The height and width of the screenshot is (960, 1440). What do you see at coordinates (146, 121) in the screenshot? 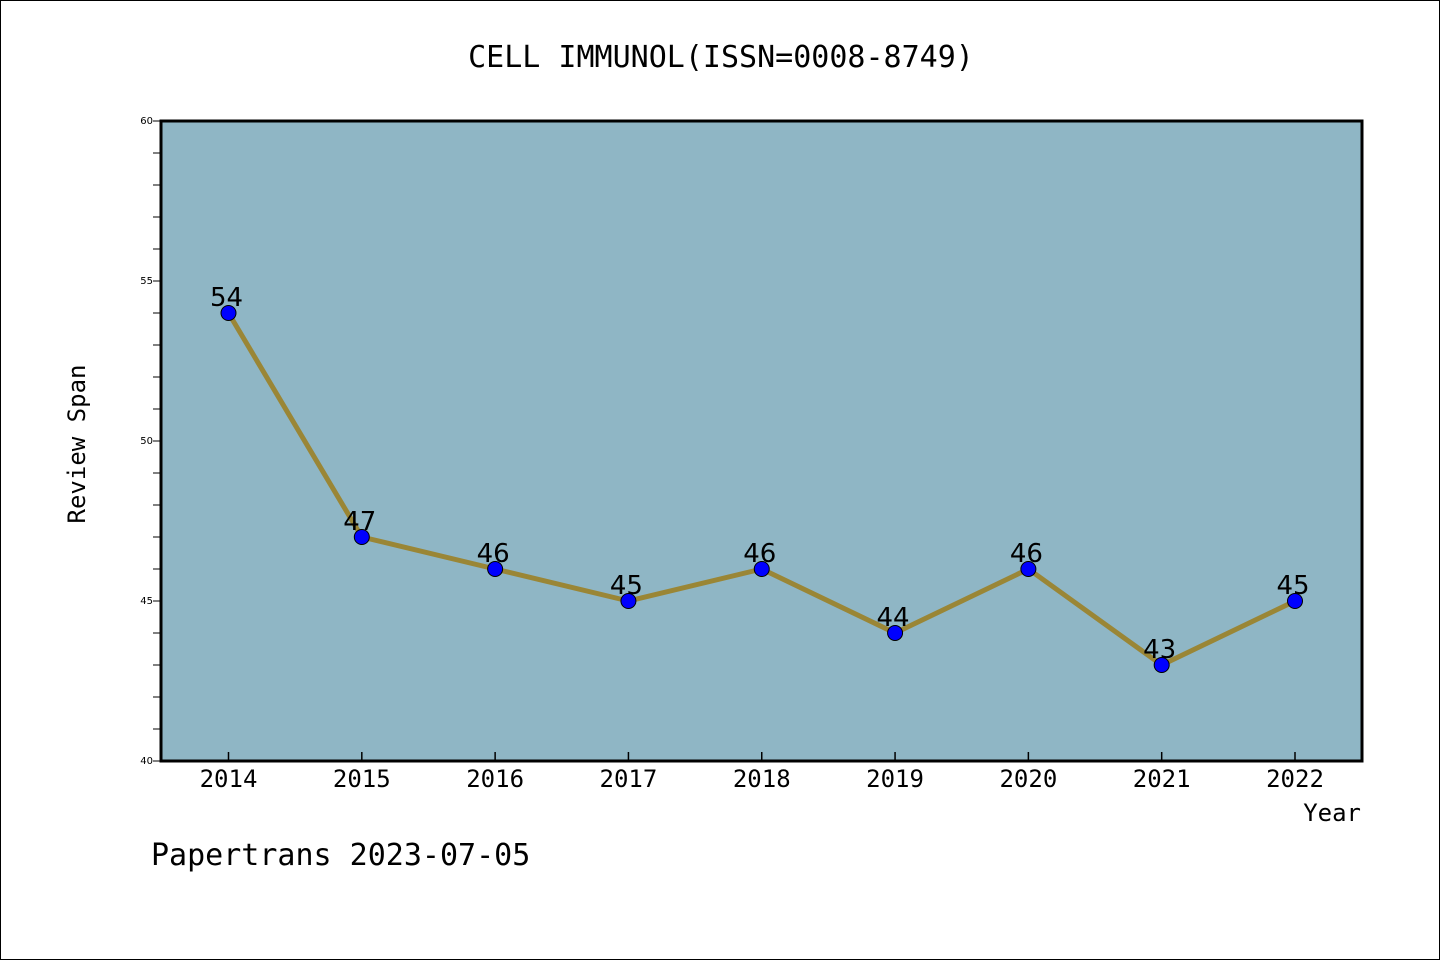
I see `y-tick-label: 60` at bounding box center [146, 121].